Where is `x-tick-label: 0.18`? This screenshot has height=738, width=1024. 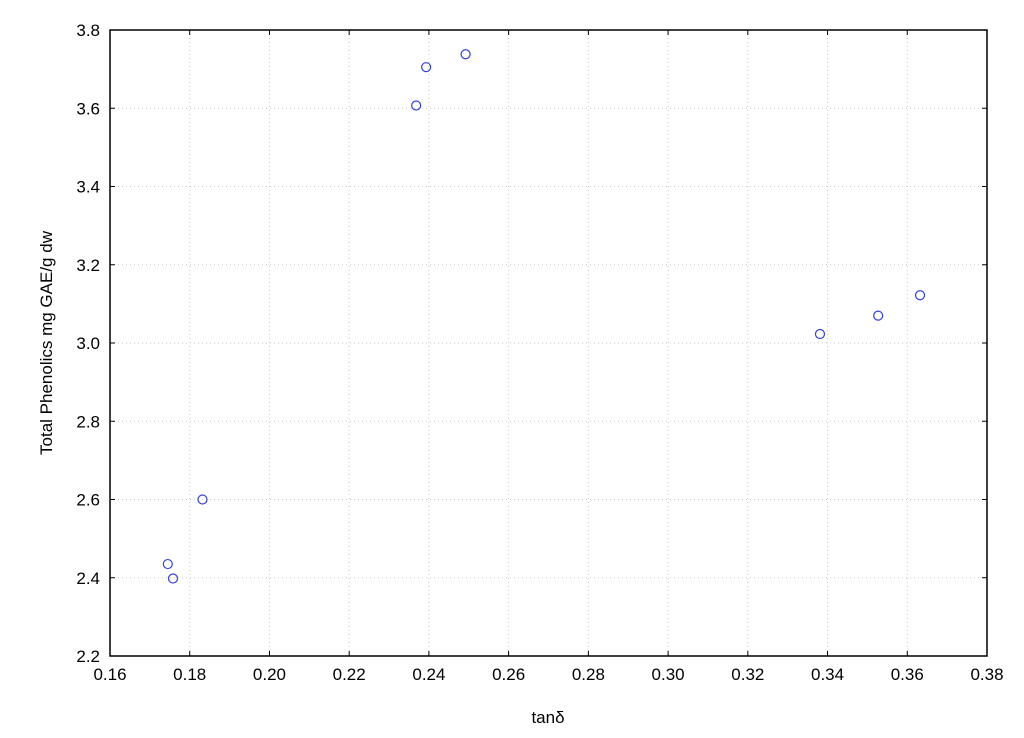
x-tick-label: 0.18 is located at coordinates (189, 674).